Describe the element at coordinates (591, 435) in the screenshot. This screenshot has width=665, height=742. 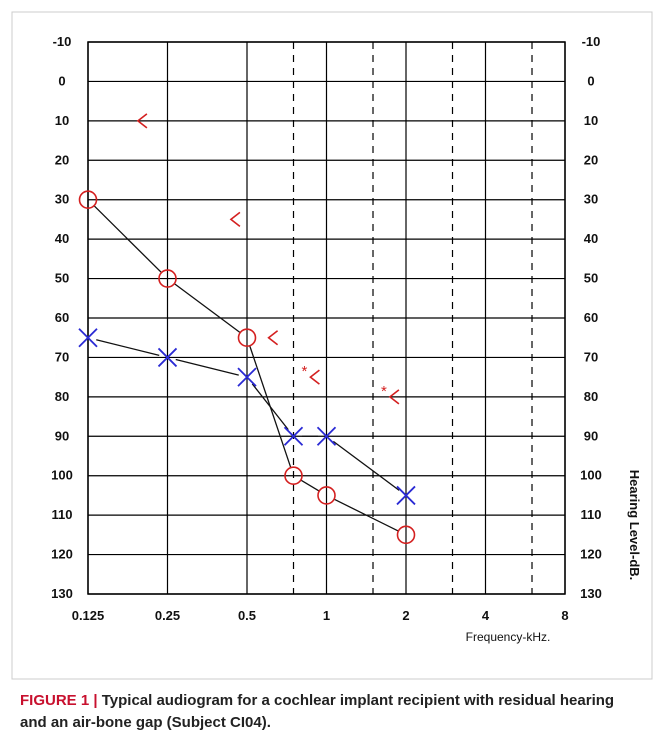
I see `y-tick-label-right: 90` at that location.